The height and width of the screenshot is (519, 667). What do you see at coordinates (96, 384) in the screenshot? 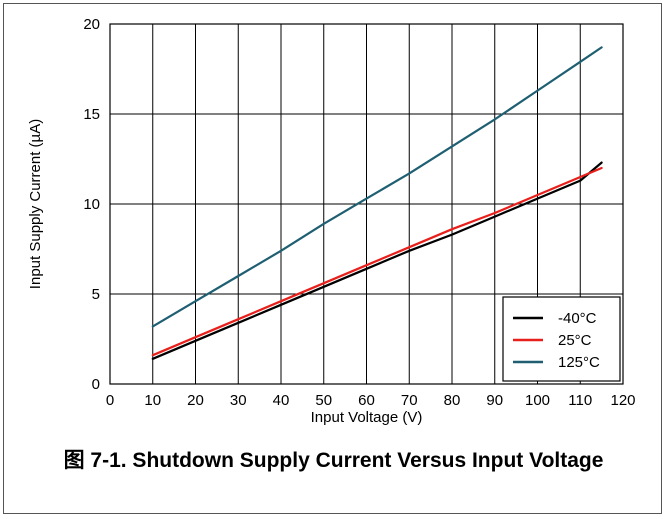
I see `y-tick-label: 0` at bounding box center [96, 384].